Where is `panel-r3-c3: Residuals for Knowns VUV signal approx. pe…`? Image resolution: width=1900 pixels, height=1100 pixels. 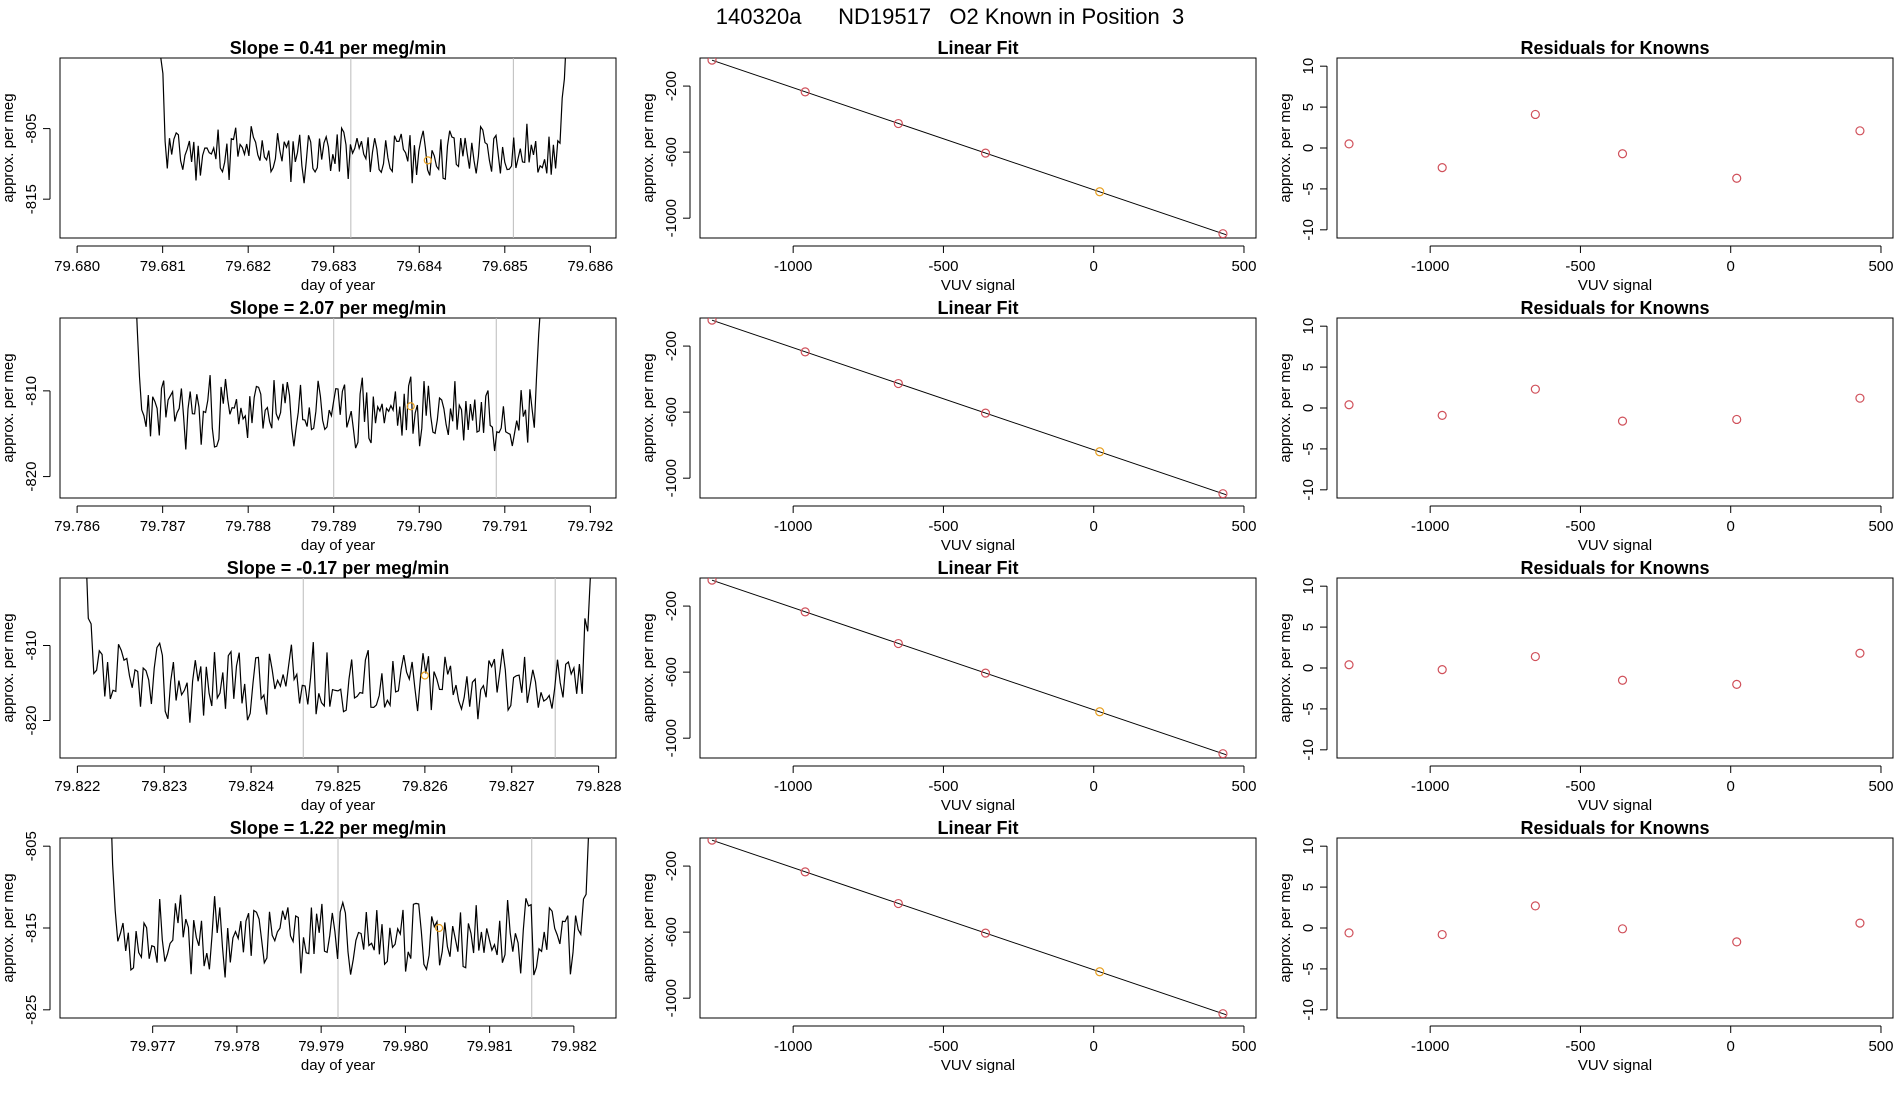 panel-r3-c3: Residuals for Knowns VUV signal approx. pe… is located at coordinates (1585, 686).